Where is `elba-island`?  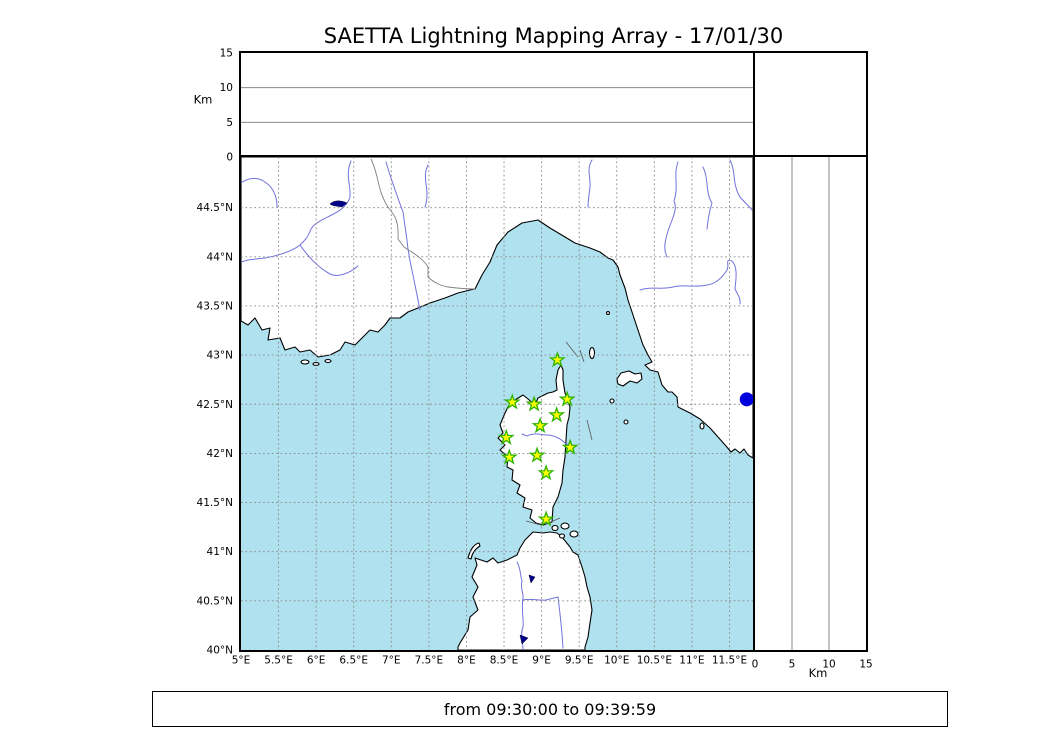 elba-island is located at coordinates (629, 378).